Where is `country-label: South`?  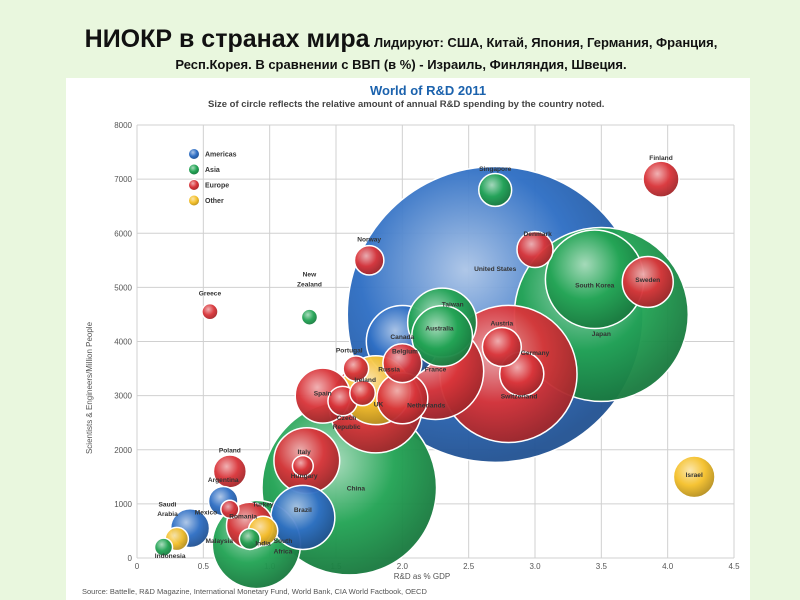 country-label: South is located at coordinates (283, 541).